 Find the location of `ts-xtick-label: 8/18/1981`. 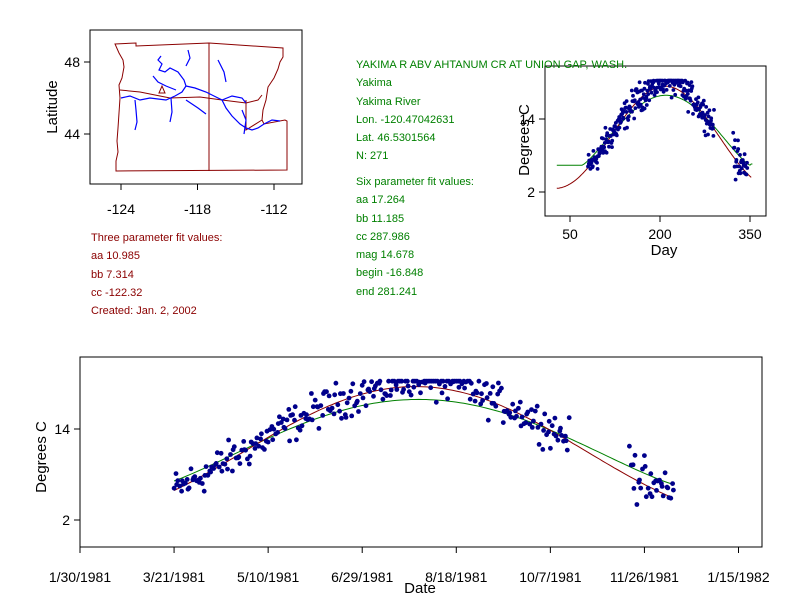

ts-xtick-label: 8/18/1981 is located at coordinates (456, 577).